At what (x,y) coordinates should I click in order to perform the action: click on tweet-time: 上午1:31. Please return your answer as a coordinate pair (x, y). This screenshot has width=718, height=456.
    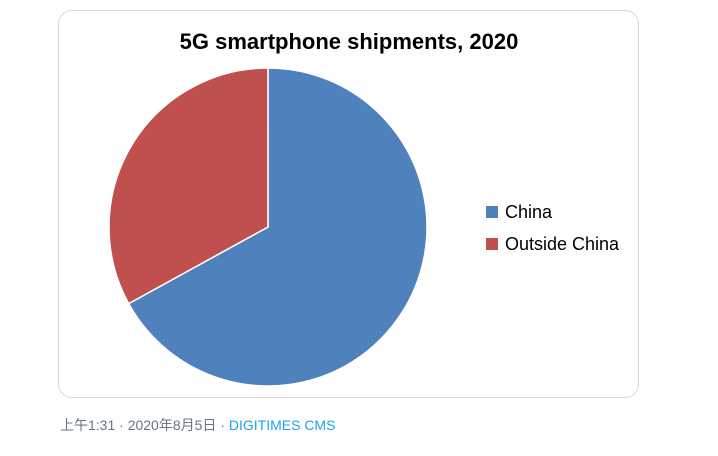
    Looking at the image, I should click on (88, 425).